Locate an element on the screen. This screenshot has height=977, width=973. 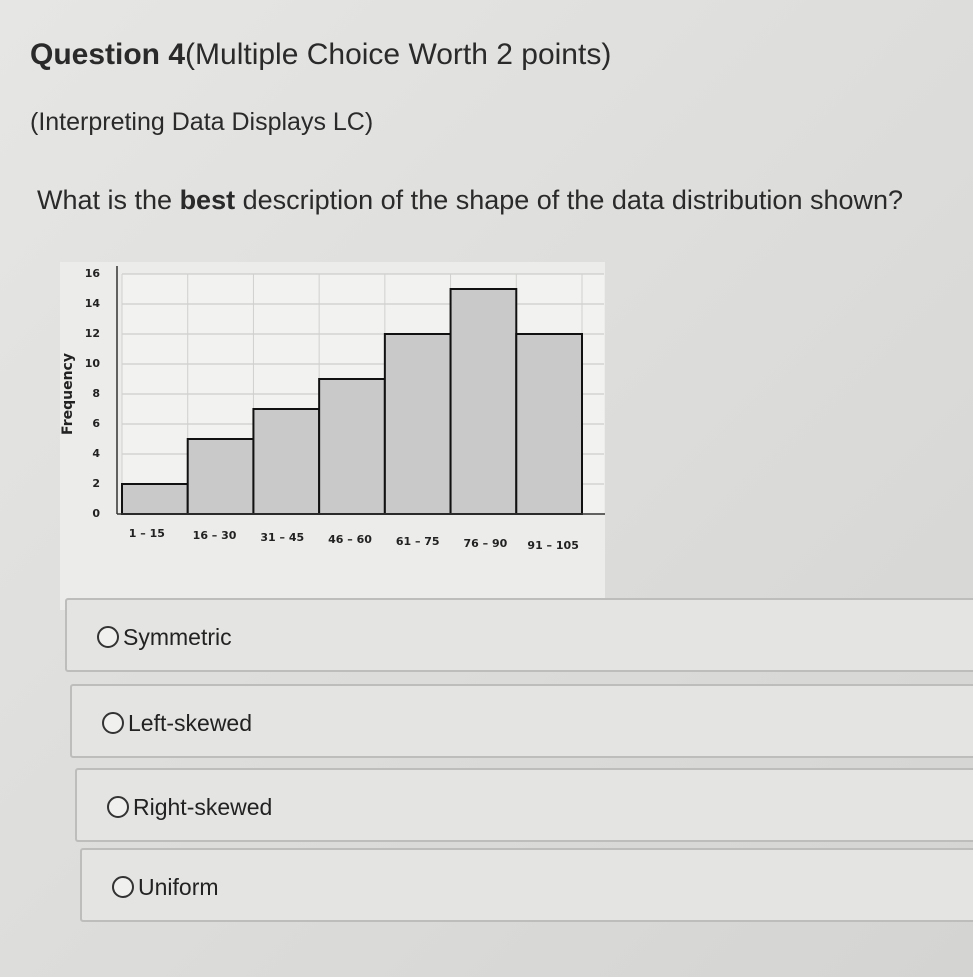
x-tick-label: 91 – 105 is located at coordinates (552, 545).